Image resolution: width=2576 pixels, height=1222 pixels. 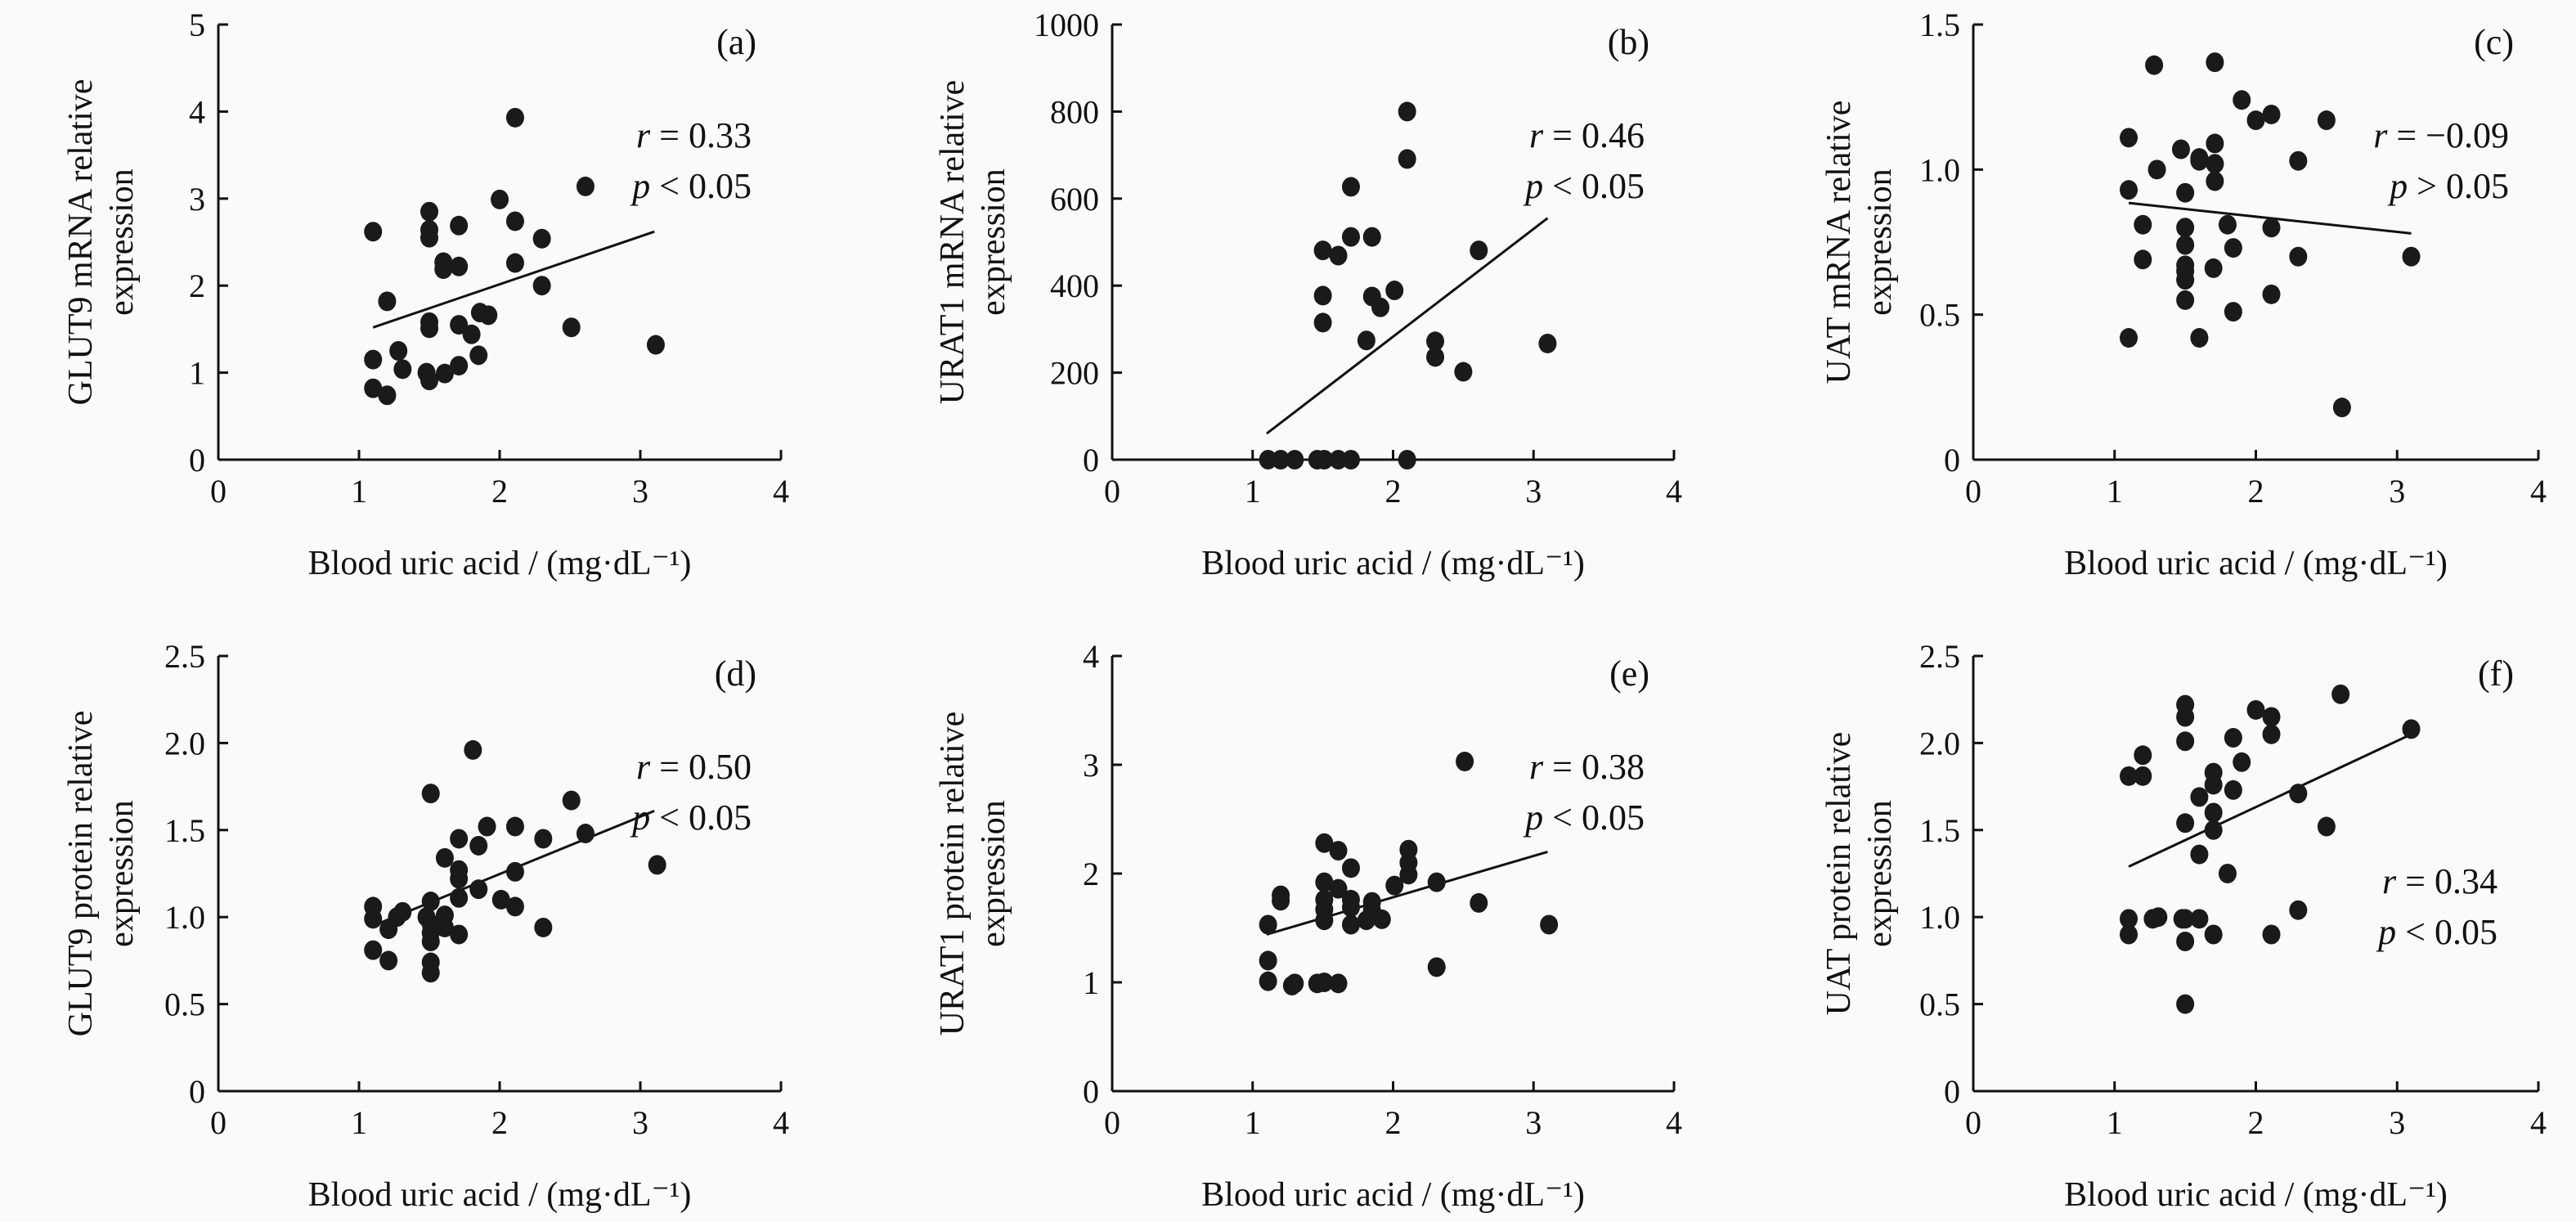 I want to click on r-statistic: r = 0.46, so click(x=1587, y=135).